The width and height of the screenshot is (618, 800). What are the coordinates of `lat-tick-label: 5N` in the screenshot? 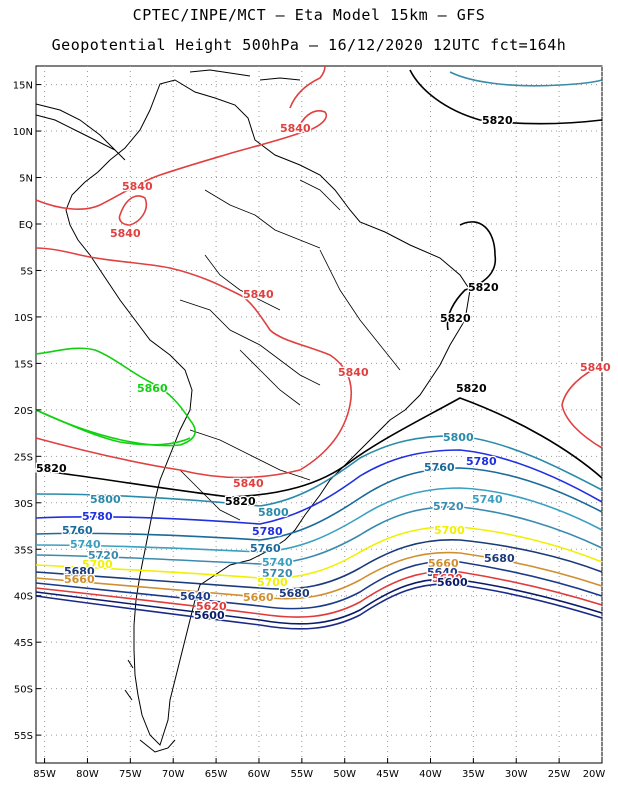 It's located at (26, 179).